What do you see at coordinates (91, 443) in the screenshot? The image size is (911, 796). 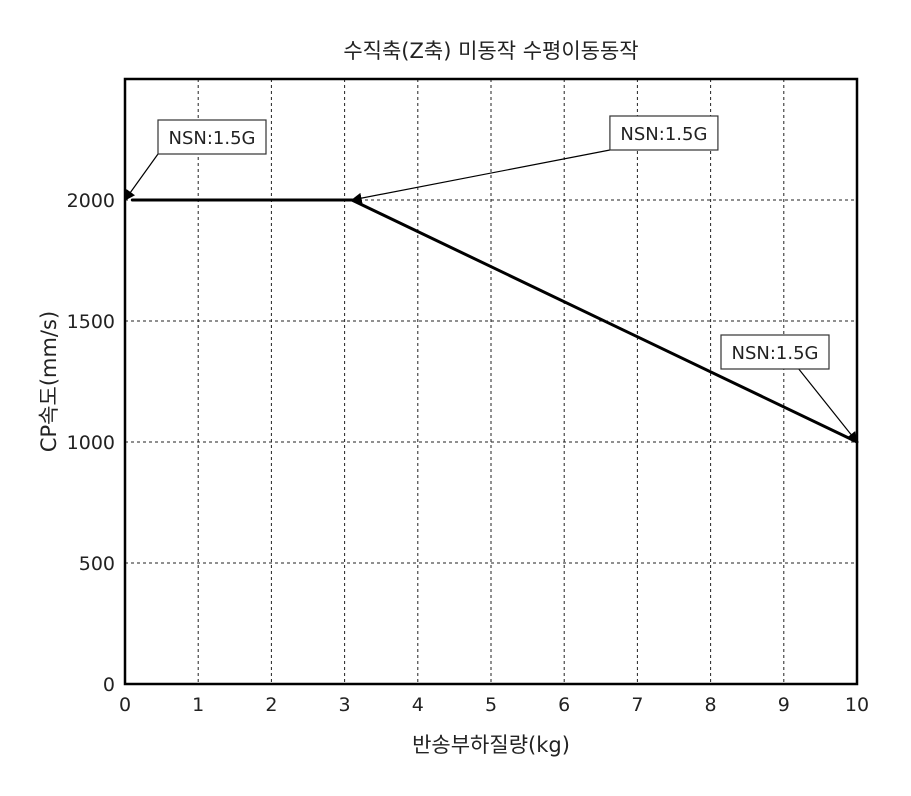 I see `y-tick-label: 1000` at bounding box center [91, 443].